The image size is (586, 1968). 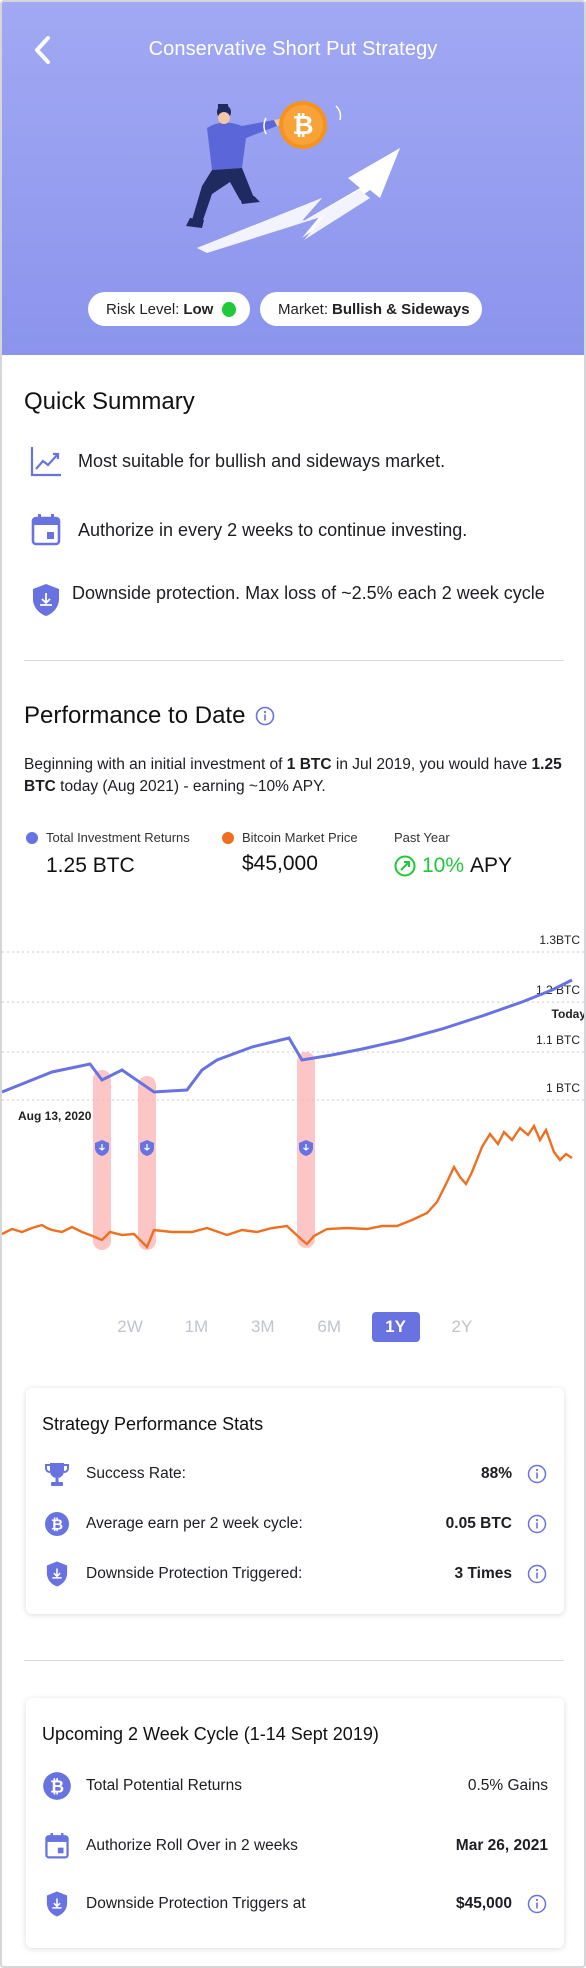 What do you see at coordinates (194, 1523) in the screenshot?
I see `stat-label: Average earn per 2 week cycle:` at bounding box center [194, 1523].